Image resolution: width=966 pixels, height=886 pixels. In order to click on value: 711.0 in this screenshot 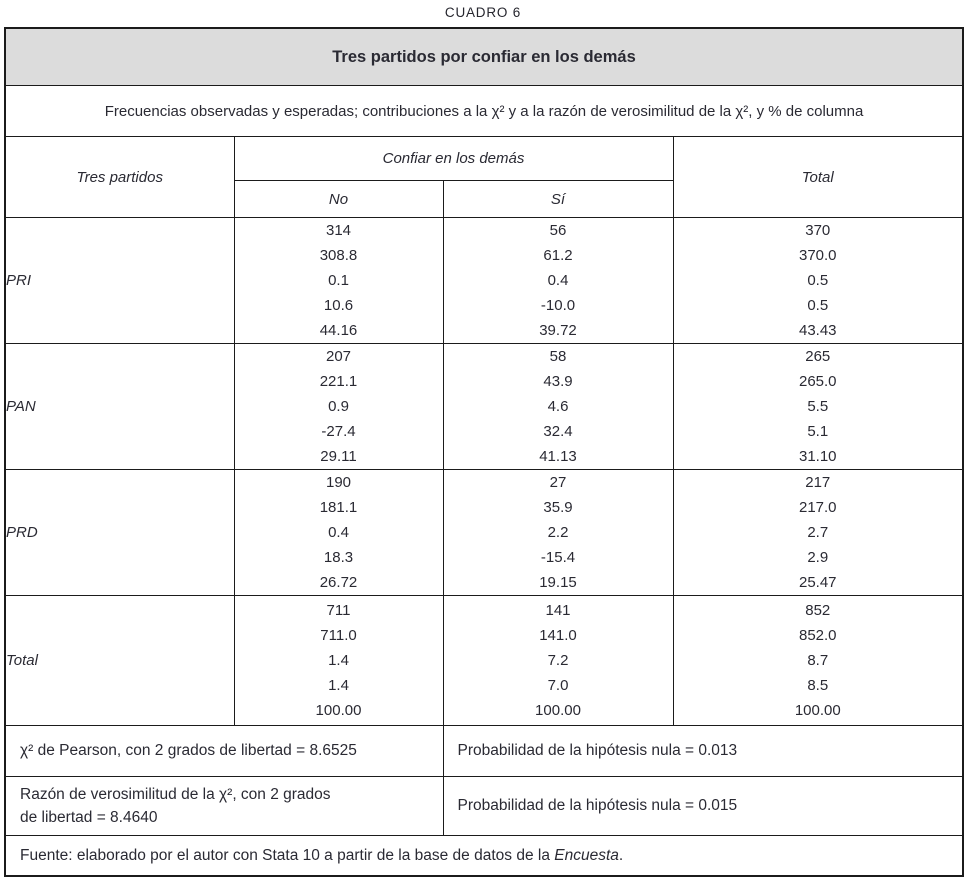, I will do `click(338, 635)`.